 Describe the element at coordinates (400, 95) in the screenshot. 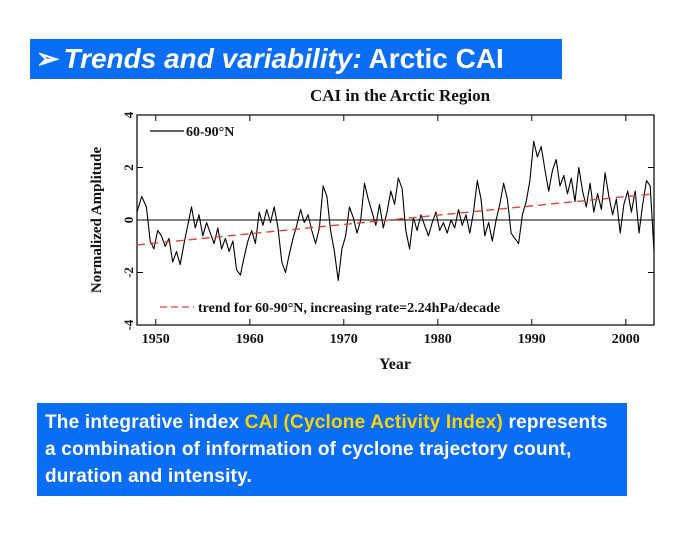

I see `chart-title: CAI in the Arctic Region` at that location.